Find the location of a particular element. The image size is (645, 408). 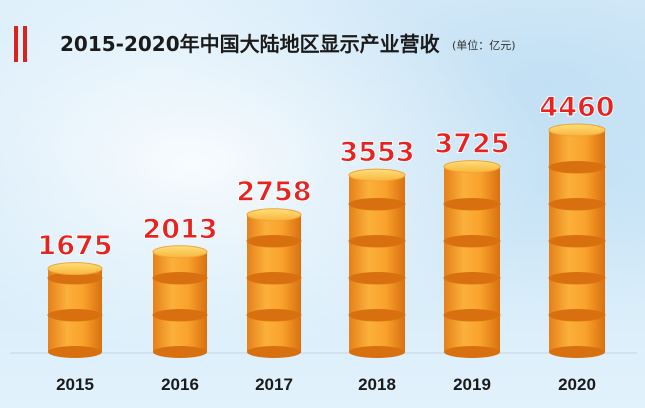

bar-2019 is located at coordinates (472, 259).